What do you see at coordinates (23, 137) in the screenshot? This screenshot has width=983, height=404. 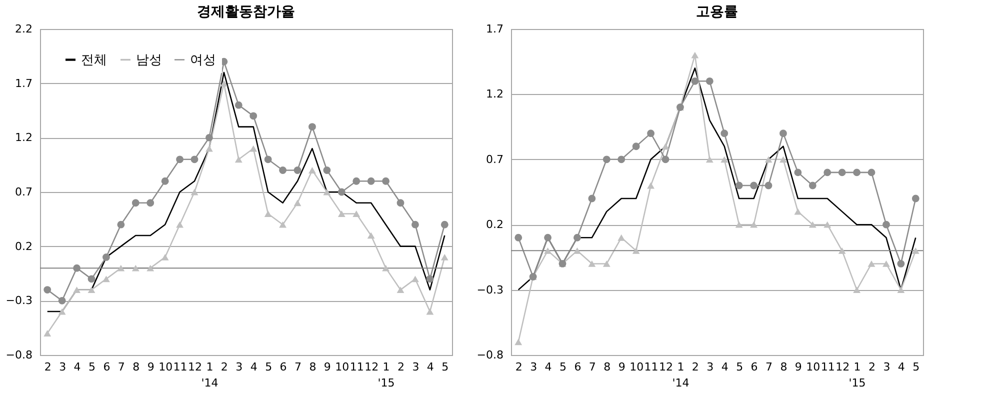 I see `y-tick-label: 1.2` at bounding box center [23, 137].